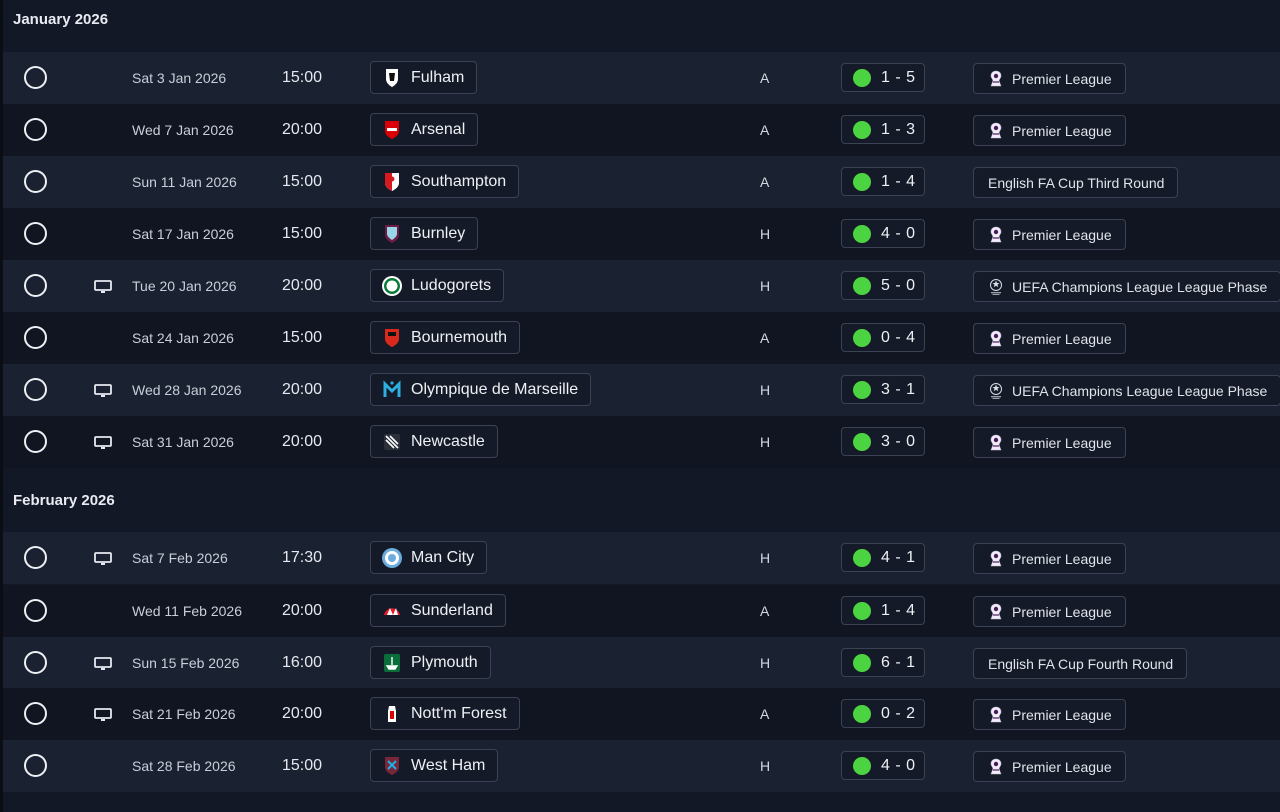 This screenshot has width=1280, height=812. Describe the element at coordinates (883, 557) in the screenshot. I see `result-badge: 4 - 1` at that location.